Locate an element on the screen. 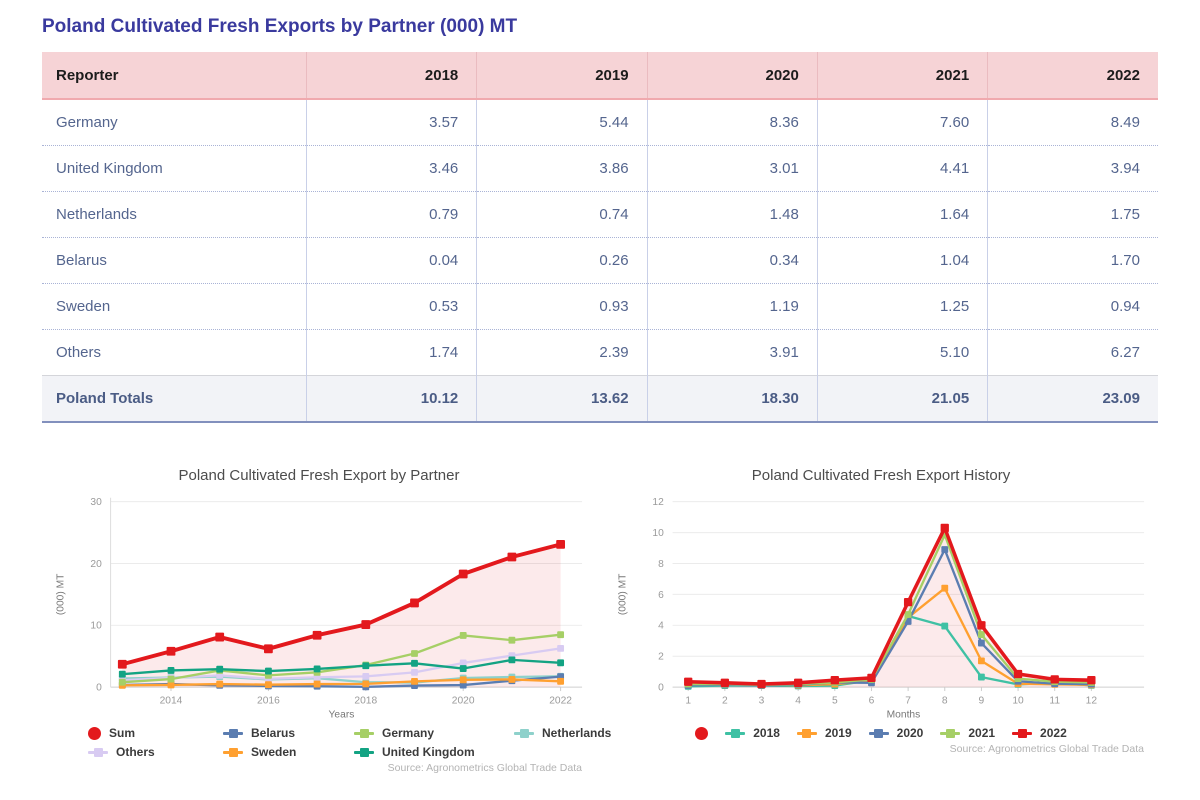  reporter-cell: Belarus is located at coordinates (174, 260).